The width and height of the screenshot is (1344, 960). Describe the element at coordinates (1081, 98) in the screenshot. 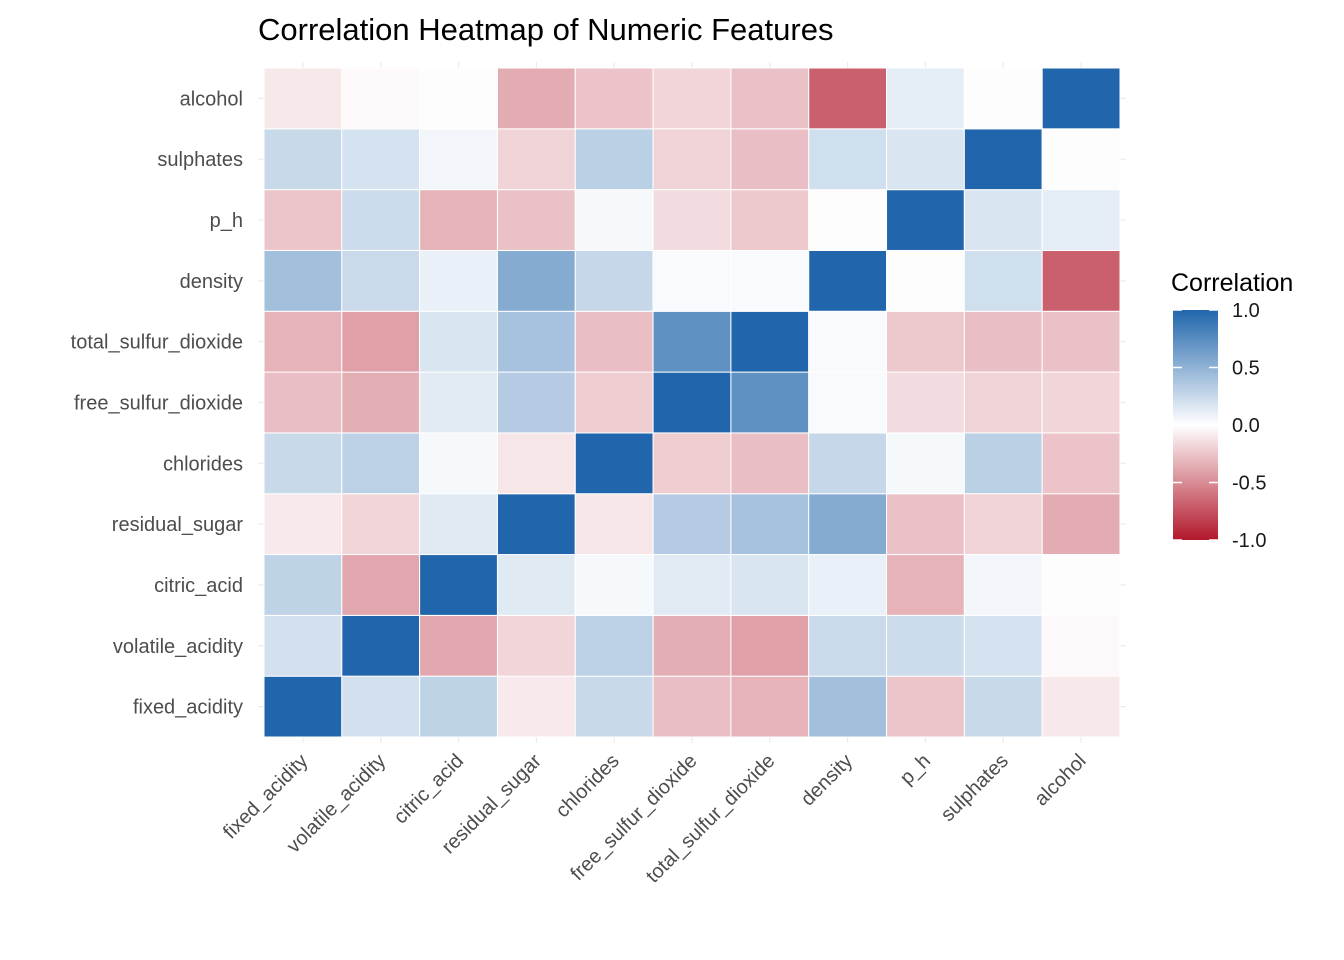

I see `heatmap-cell-alcohol-alcohol` at that location.